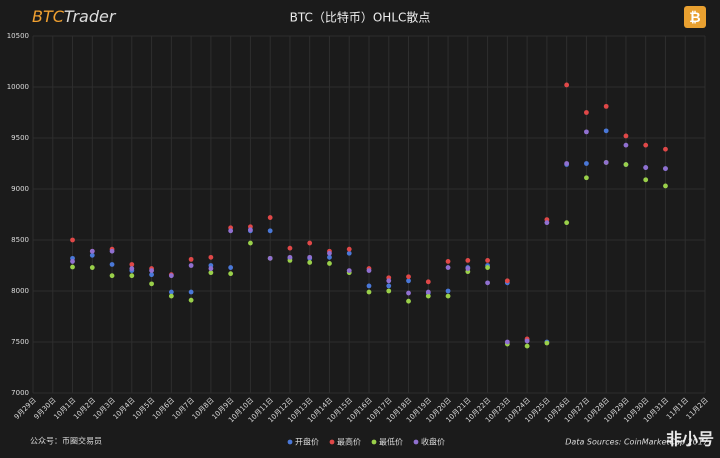 This screenshot has height=458, width=720. What do you see at coordinates (433, 442) in the screenshot?
I see `legend-label: 收盘价` at bounding box center [433, 442].